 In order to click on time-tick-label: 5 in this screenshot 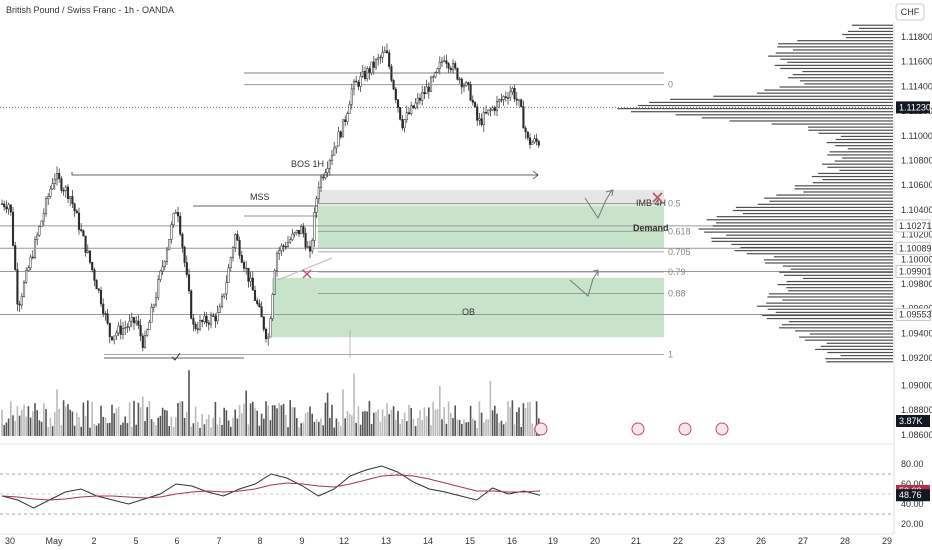, I will do `click(135, 541)`.